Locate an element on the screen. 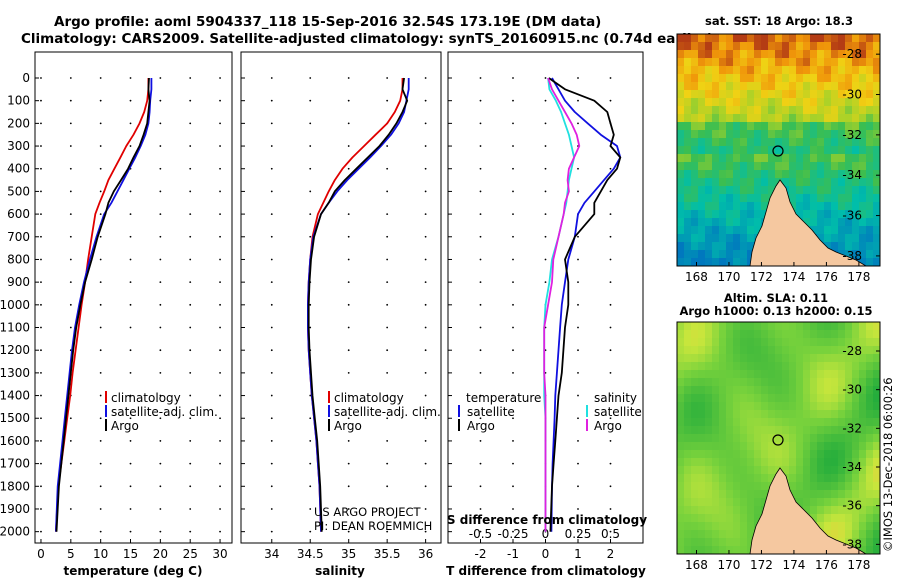 This screenshot has height=580, width=900. lat-tick-label: -28 is located at coordinates (852, 351).